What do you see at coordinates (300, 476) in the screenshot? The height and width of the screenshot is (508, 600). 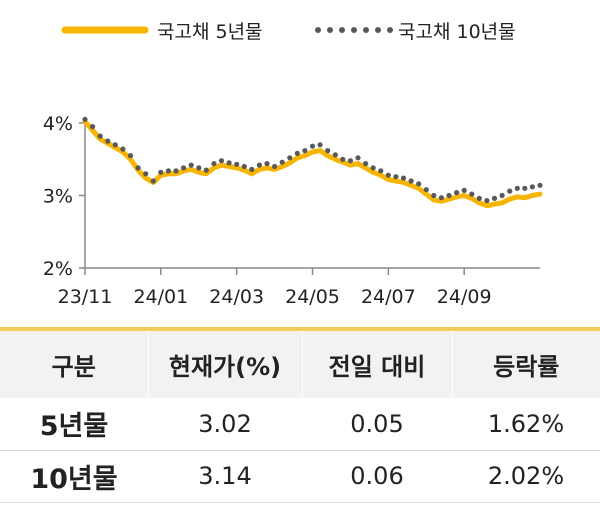 I see `table-row: 10년물 3.14 0.06 2.02%` at bounding box center [300, 476].